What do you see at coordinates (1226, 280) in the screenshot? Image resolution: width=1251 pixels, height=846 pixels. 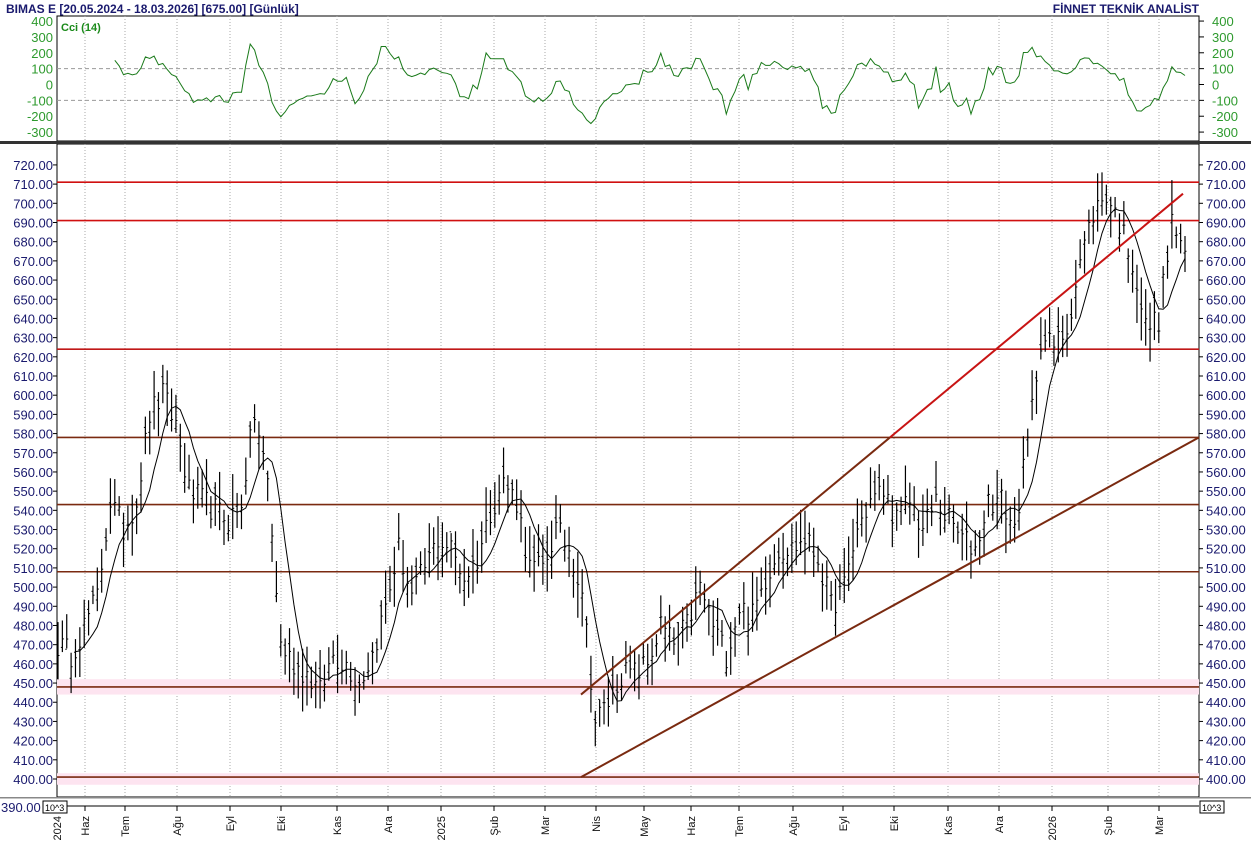 I see `price-ytick-right: 660.00` at bounding box center [1226, 280].